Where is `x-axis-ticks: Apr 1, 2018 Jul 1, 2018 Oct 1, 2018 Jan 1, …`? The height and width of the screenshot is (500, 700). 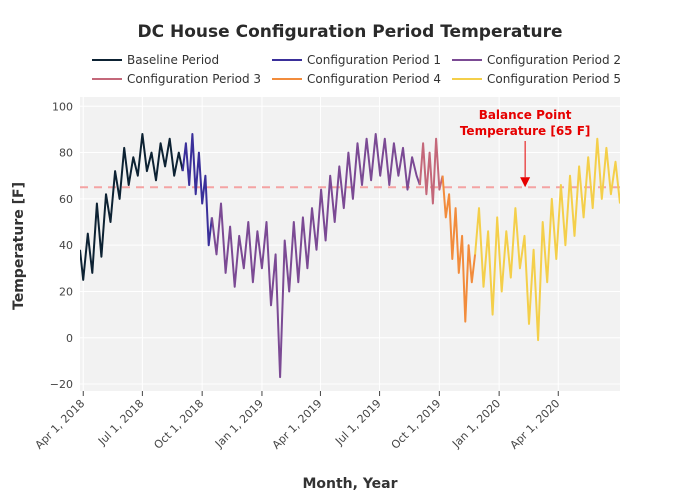 x-axis-ticks: Apr 1, 2018 Jul 1, 2018 Oct 1, 2018 Jan 1, … is located at coordinates (298, 421).